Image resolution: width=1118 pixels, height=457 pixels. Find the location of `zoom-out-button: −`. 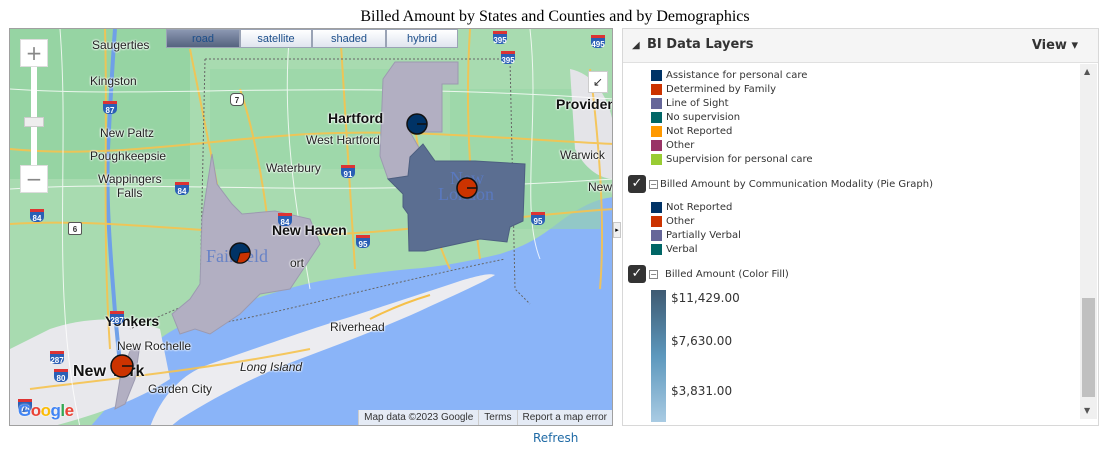

zoom-out-button: − is located at coordinates (34, 179).